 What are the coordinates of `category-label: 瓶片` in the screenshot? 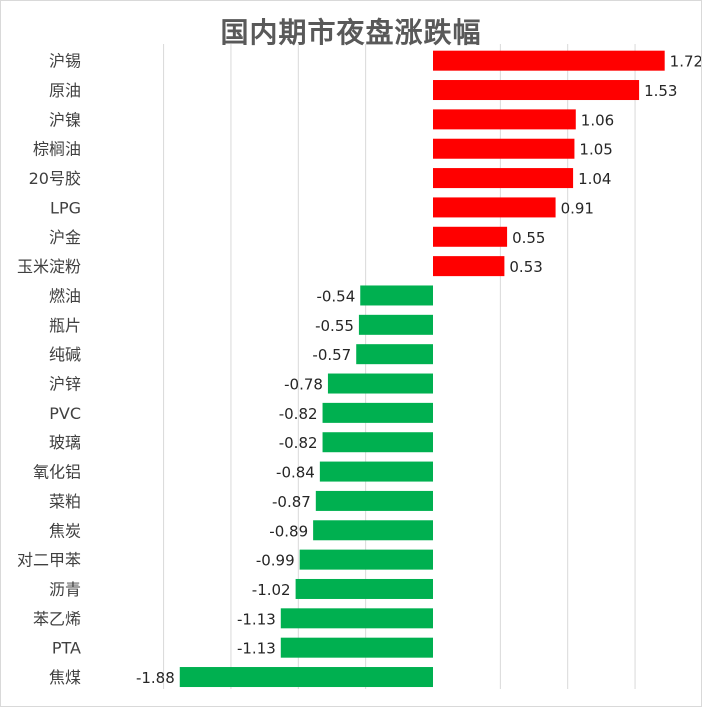 It's located at (65, 325).